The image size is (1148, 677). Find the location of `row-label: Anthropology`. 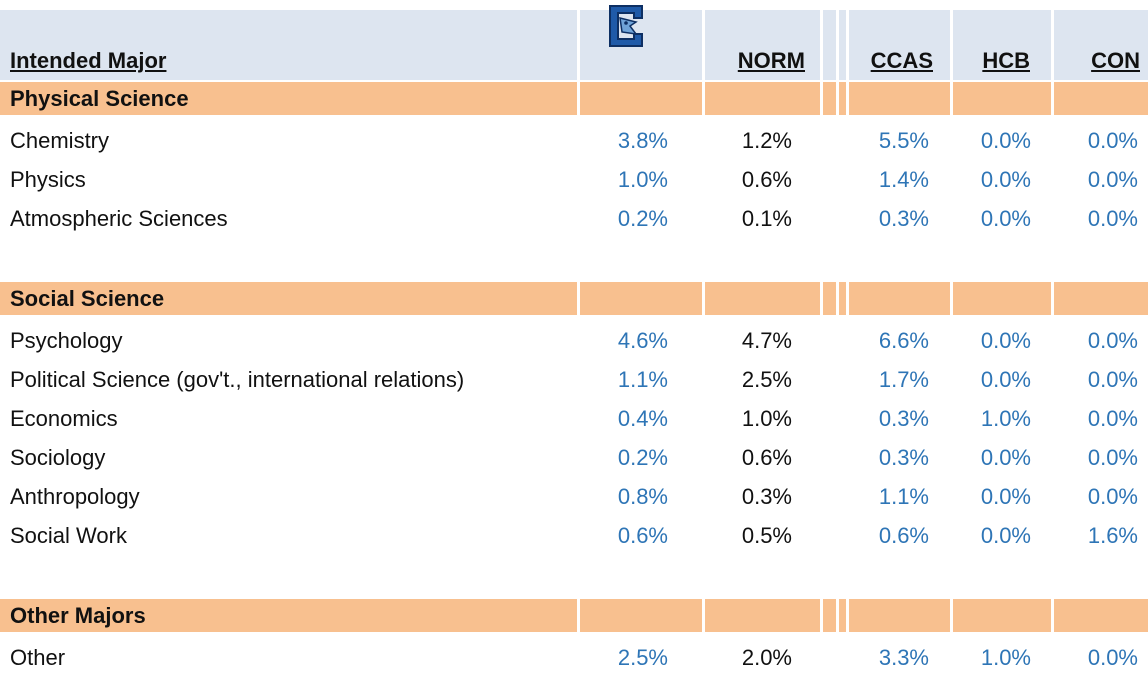

row-label: Anthropology is located at coordinates (75, 496).